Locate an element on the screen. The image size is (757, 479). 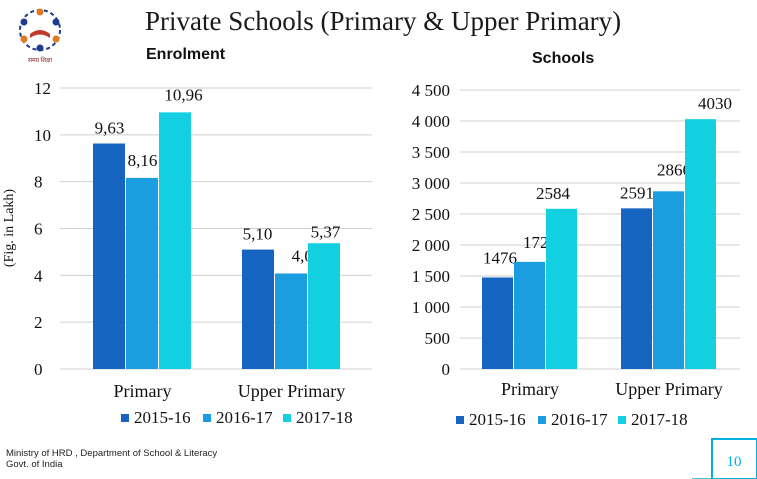
data-label: 8,16 is located at coordinates (143, 160).